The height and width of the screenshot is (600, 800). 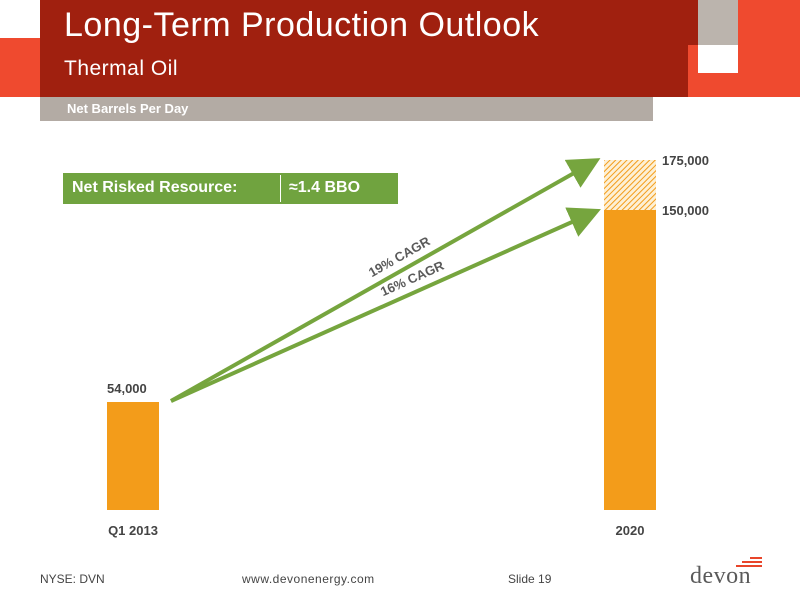 I want to click on resource-value: ≈1.4 BBO, so click(x=325, y=187).